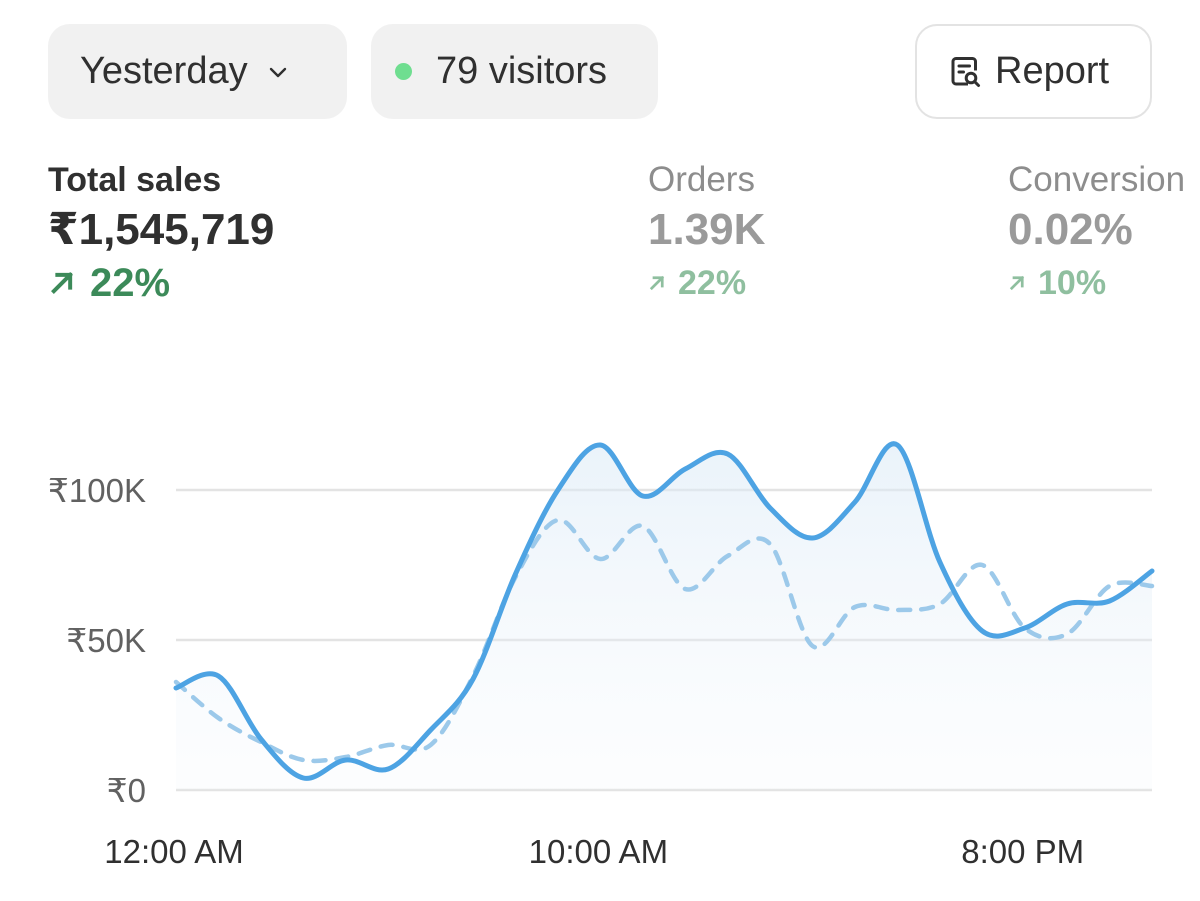 The height and width of the screenshot is (901, 1200). I want to click on live-visitors-badge: 79 visitors, so click(514, 71).